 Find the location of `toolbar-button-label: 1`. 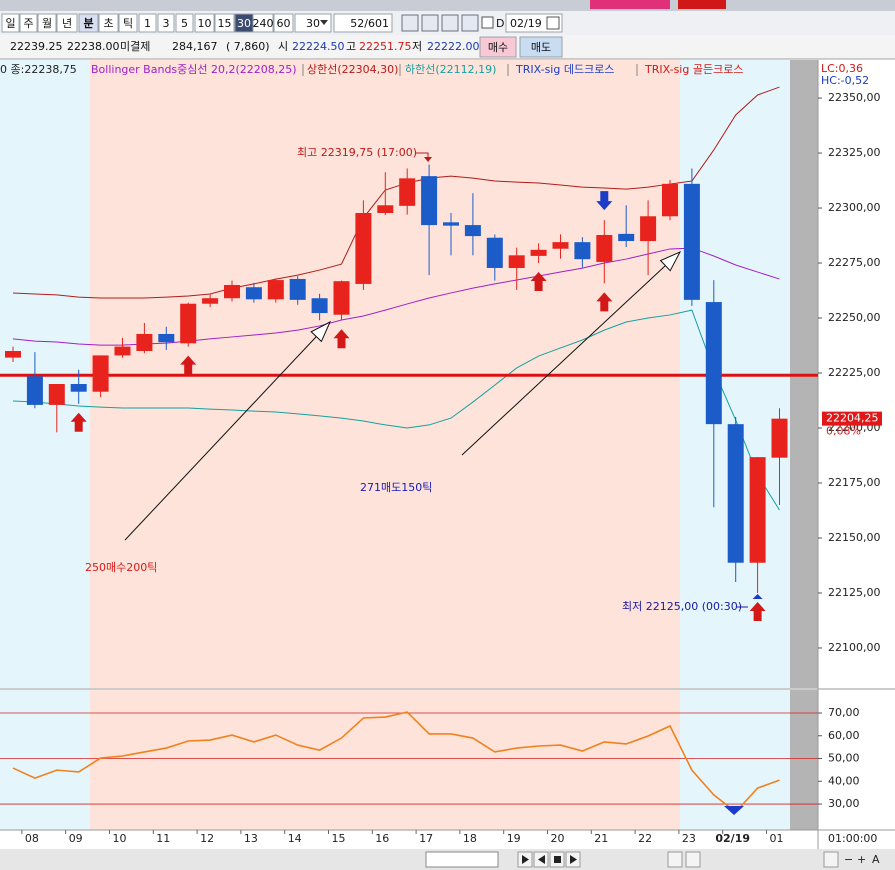

toolbar-button-label: 1 is located at coordinates (147, 23).